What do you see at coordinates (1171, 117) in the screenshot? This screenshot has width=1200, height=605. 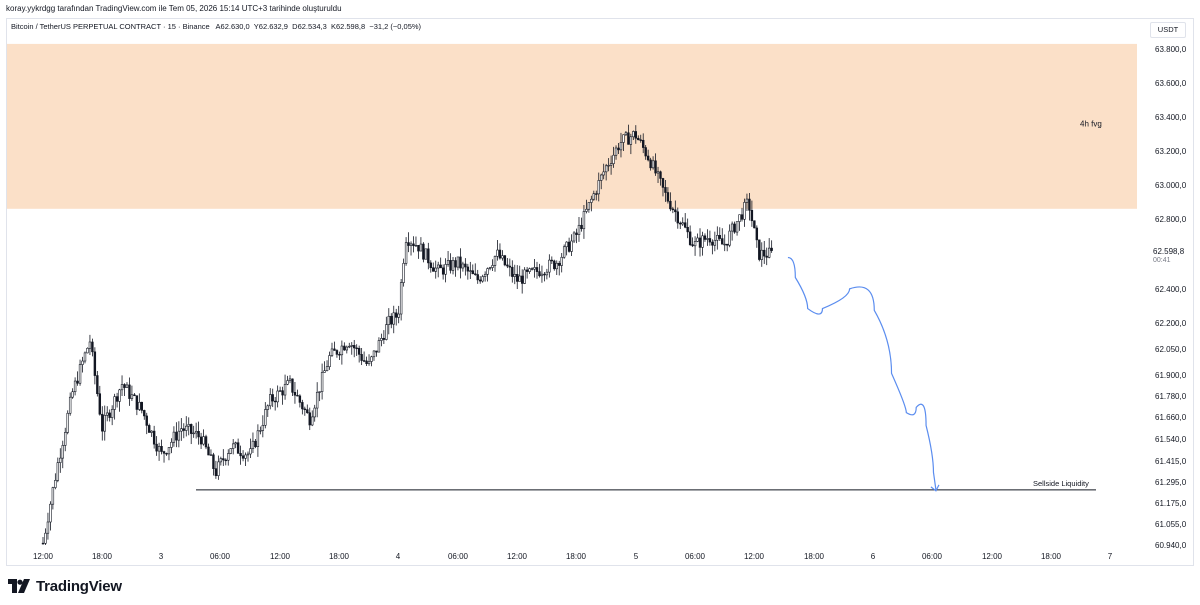 I see `price-axis-label: 63.400,0` at bounding box center [1171, 117].